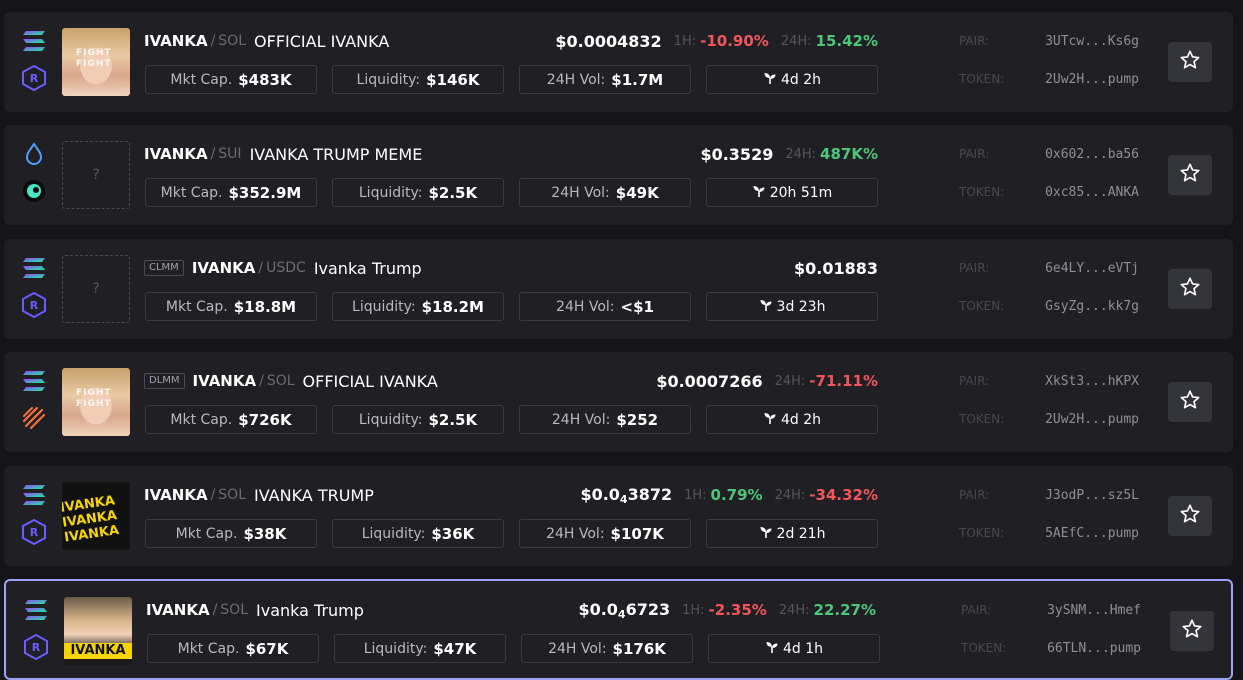 This screenshot has width=1243, height=680. What do you see at coordinates (801, 154) in the screenshot?
I see `change-24h-label: 24H:` at bounding box center [801, 154].